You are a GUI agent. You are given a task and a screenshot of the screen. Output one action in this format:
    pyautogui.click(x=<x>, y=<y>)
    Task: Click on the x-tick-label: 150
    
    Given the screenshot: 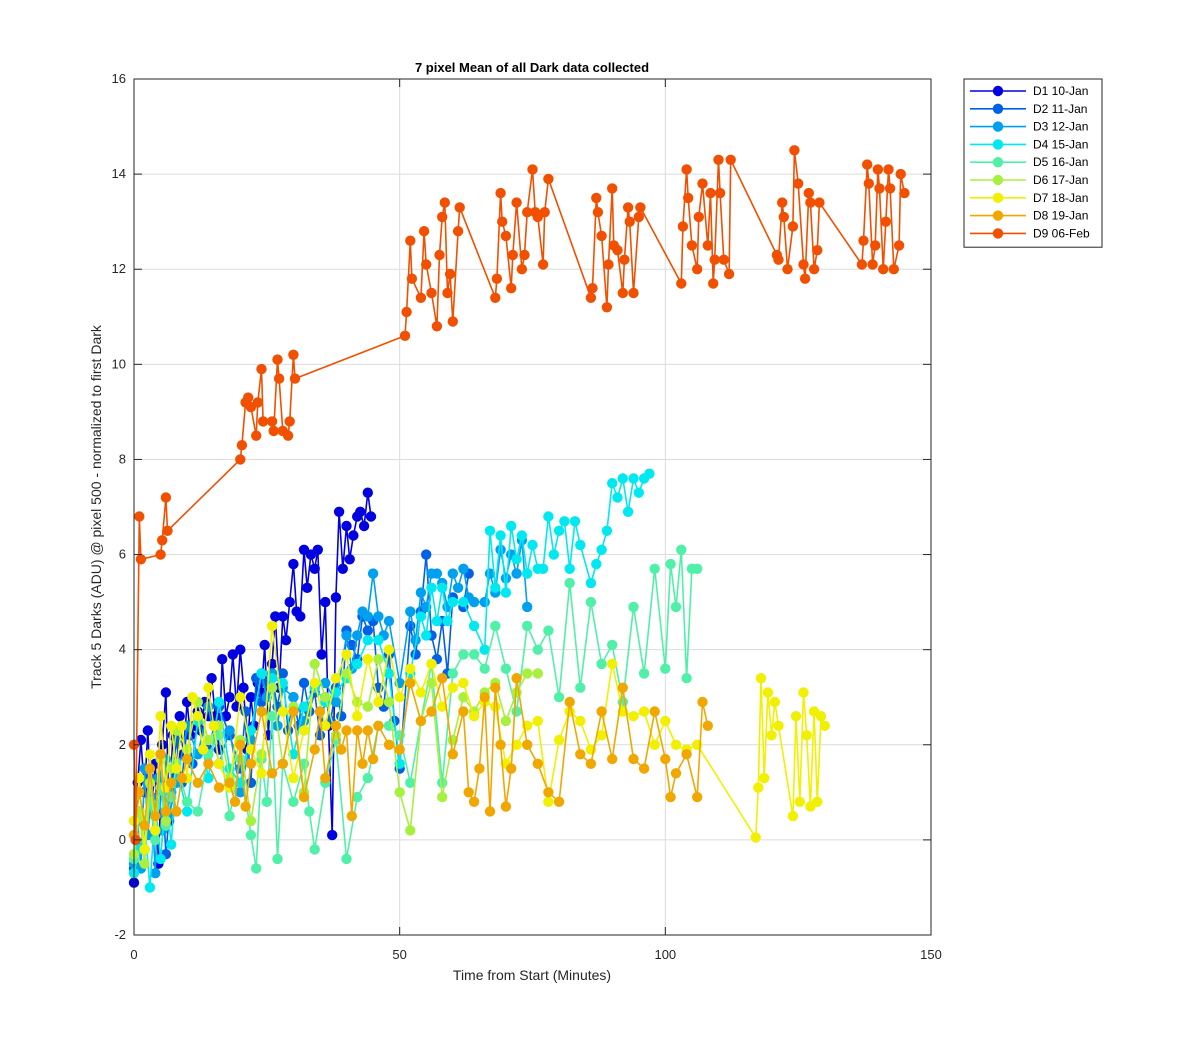 What is the action you would take?
    pyautogui.click(x=931, y=954)
    